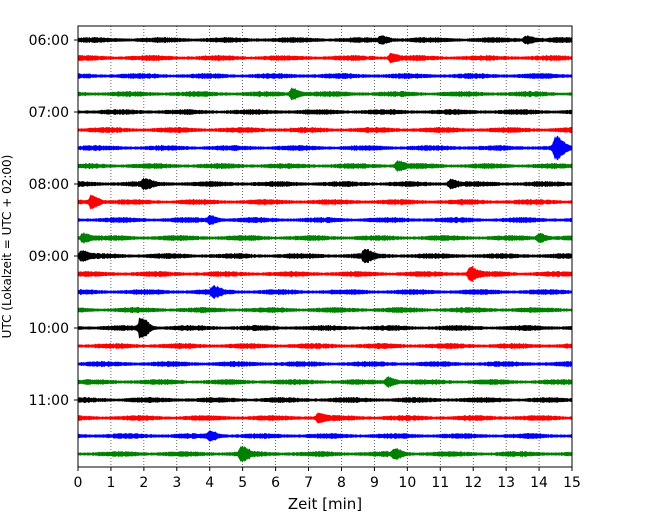 This screenshot has height=520, width=650. Describe the element at coordinates (539, 483) in the screenshot. I see `x-tick-label: 14` at that location.